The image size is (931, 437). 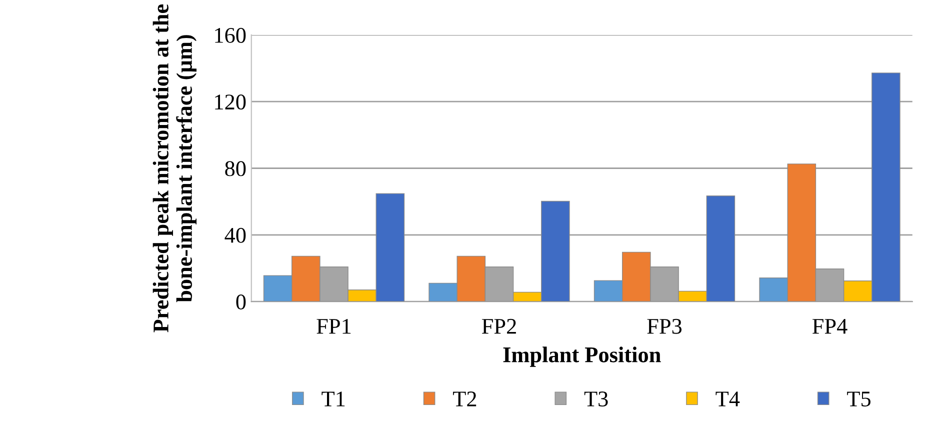 I want to click on x-tick-label: FP4, so click(x=830, y=326).